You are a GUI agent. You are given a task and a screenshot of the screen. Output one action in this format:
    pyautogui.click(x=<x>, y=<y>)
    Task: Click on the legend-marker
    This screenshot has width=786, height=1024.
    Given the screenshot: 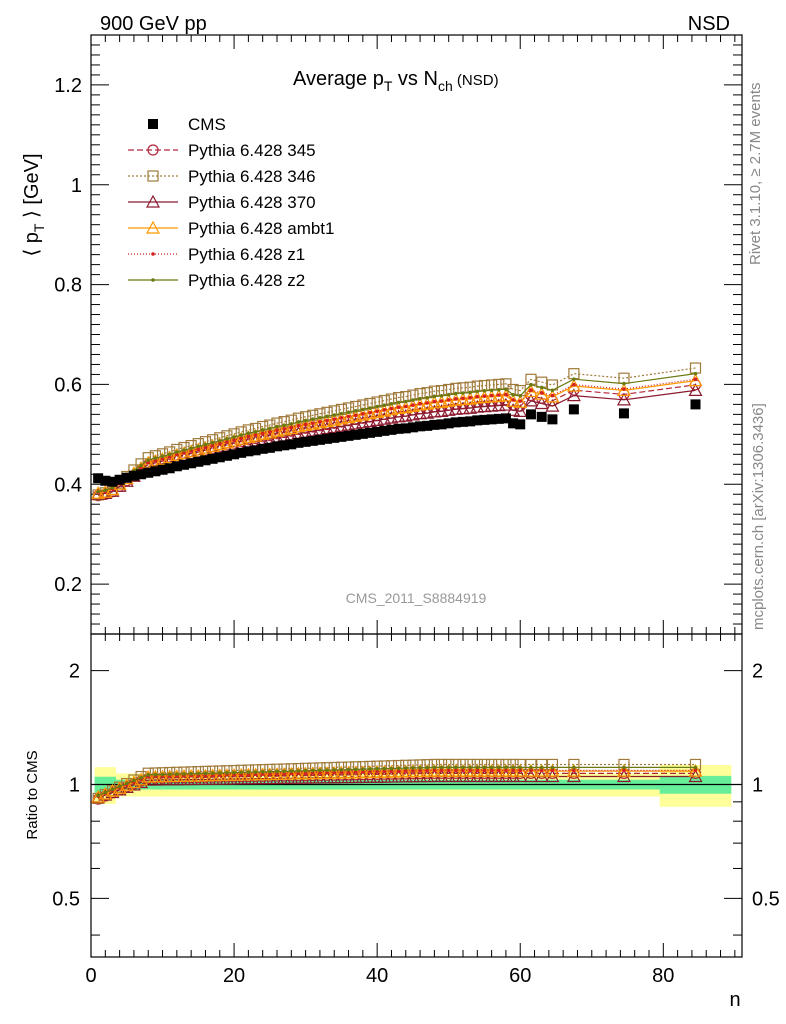 What is the action you would take?
    pyautogui.click(x=153, y=124)
    